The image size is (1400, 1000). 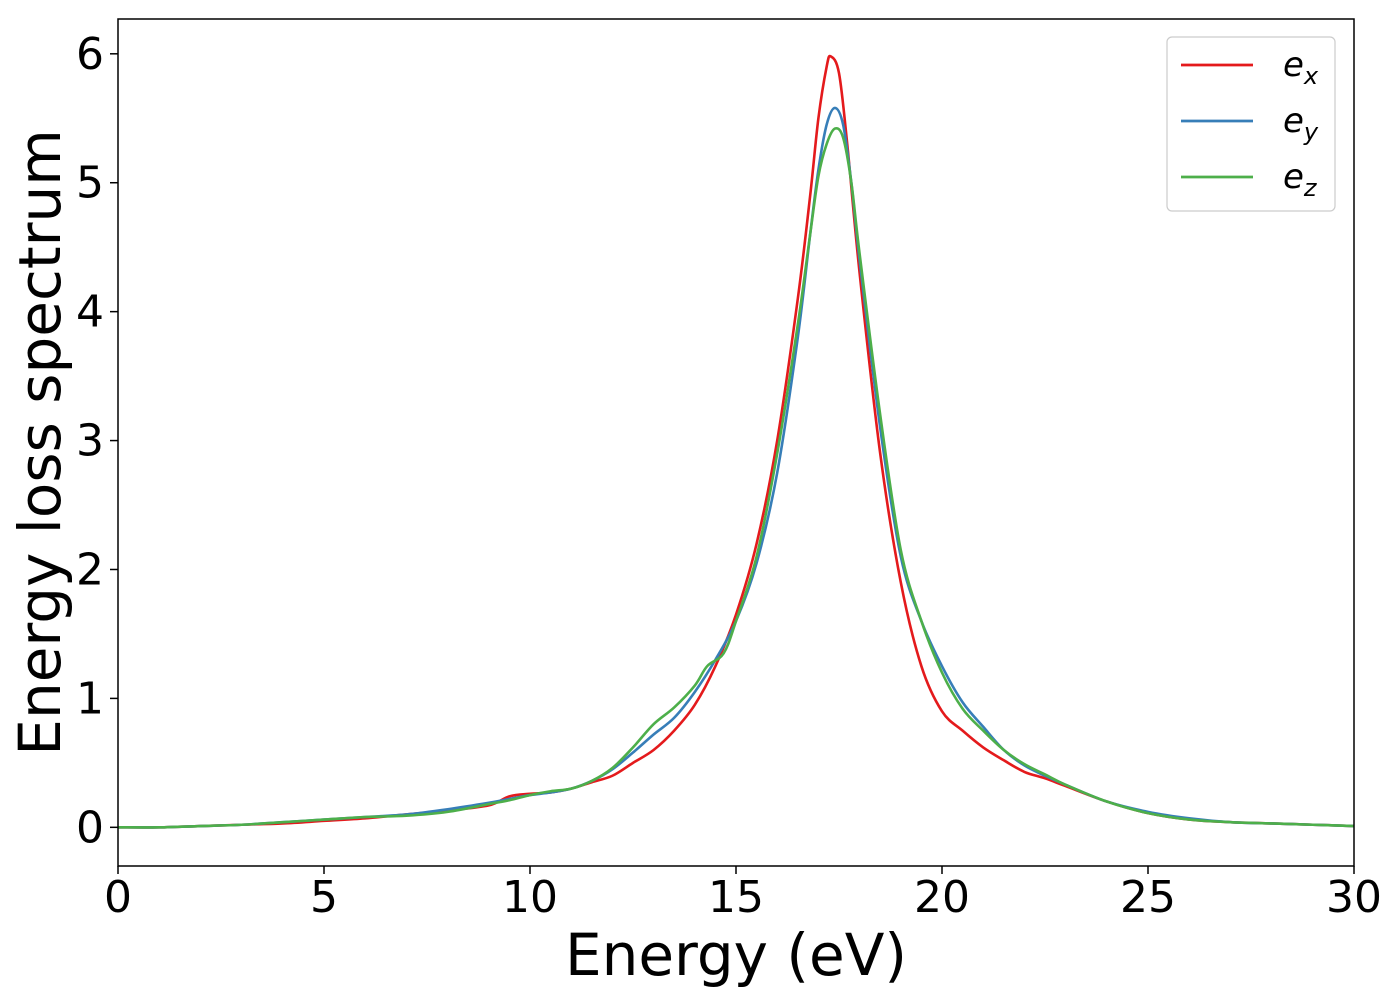 I want to click on y-tick-label: 4, so click(x=90, y=312).